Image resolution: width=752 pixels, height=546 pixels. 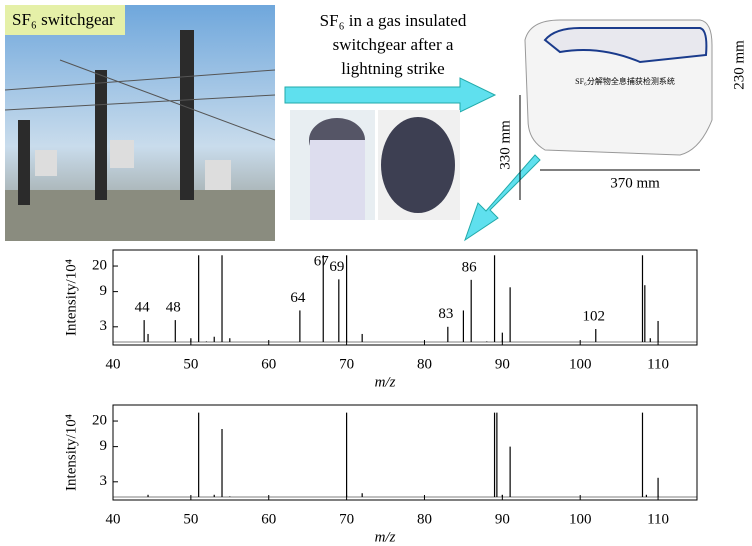 What do you see at coordinates (375, 165) in the screenshot?
I see `sample-photos` at bounding box center [375, 165].